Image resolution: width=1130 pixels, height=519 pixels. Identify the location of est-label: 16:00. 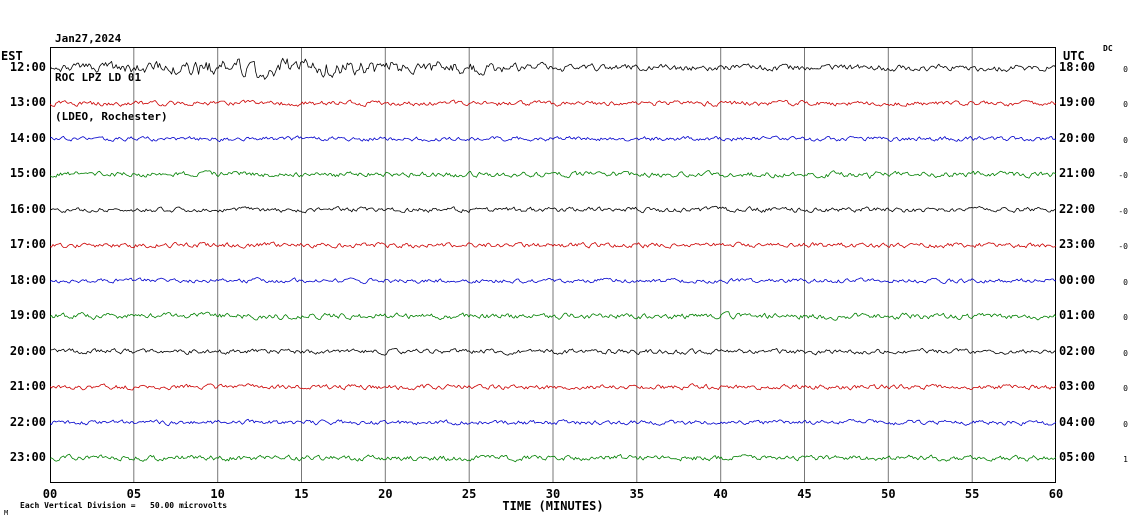
(27, 208).